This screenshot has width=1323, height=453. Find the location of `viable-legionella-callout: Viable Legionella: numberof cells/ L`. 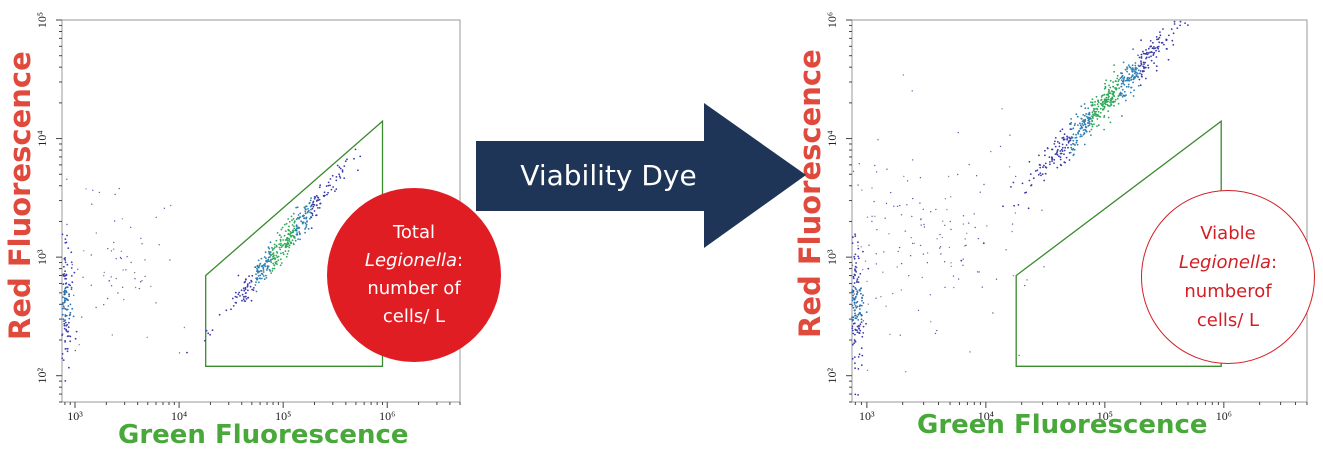

viable-legionella-callout: Viable Legionella: numberof cells/ L is located at coordinates (1228, 277).